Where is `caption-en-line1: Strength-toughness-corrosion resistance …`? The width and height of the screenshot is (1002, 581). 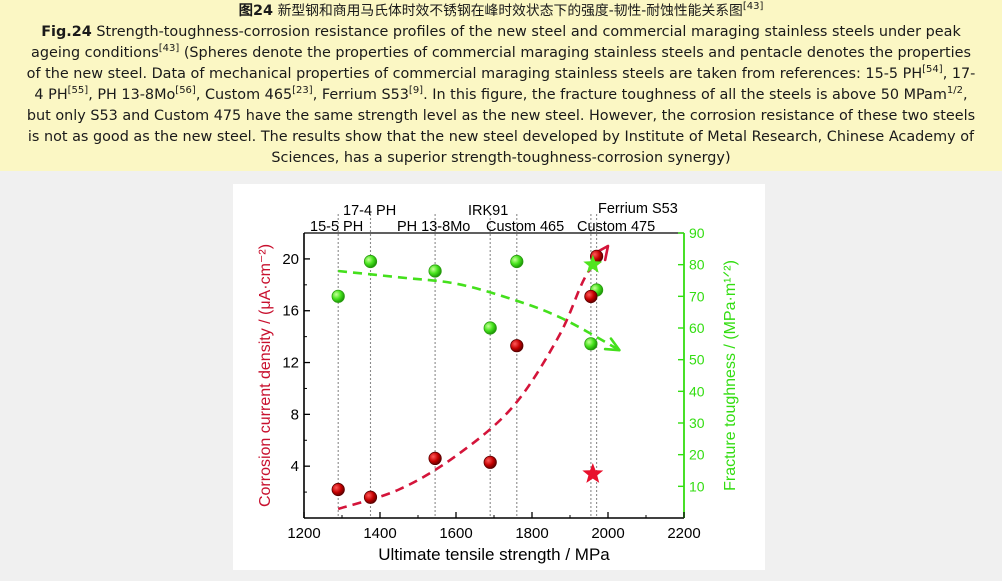 caption-en-line1: Strength-toughness-corrosion resistance … is located at coordinates (528, 32).